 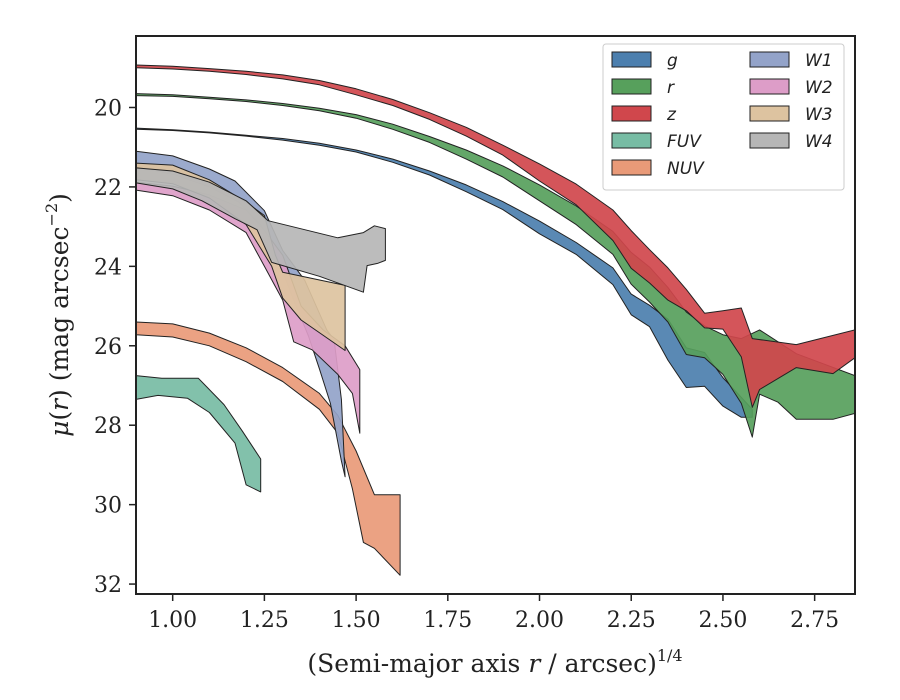 I want to click on x-tick-label: 2.00, so click(x=539, y=620).